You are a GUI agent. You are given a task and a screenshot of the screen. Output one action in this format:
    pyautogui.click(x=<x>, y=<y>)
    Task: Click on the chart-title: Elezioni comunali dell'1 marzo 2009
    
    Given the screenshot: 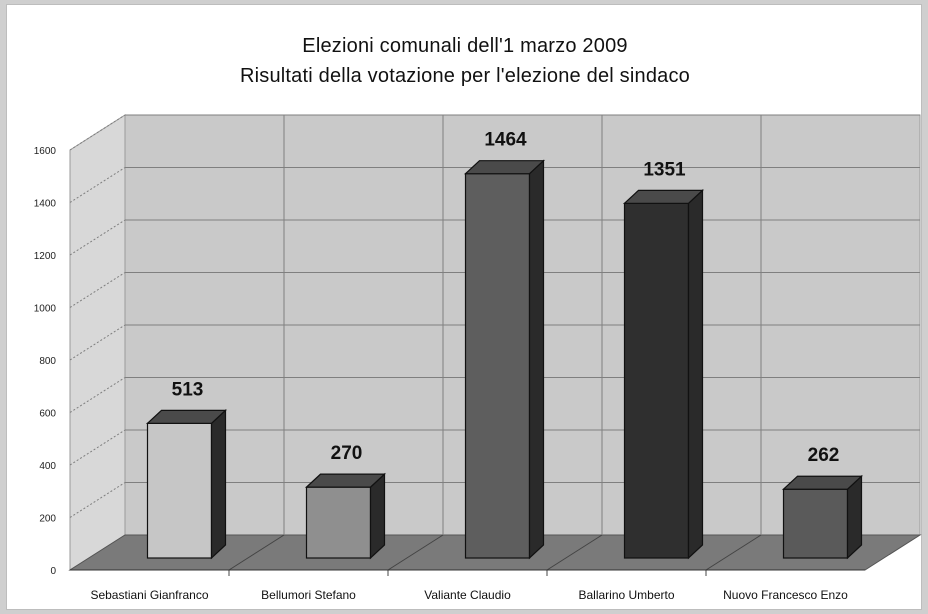 What is the action you would take?
    pyautogui.click(x=465, y=46)
    